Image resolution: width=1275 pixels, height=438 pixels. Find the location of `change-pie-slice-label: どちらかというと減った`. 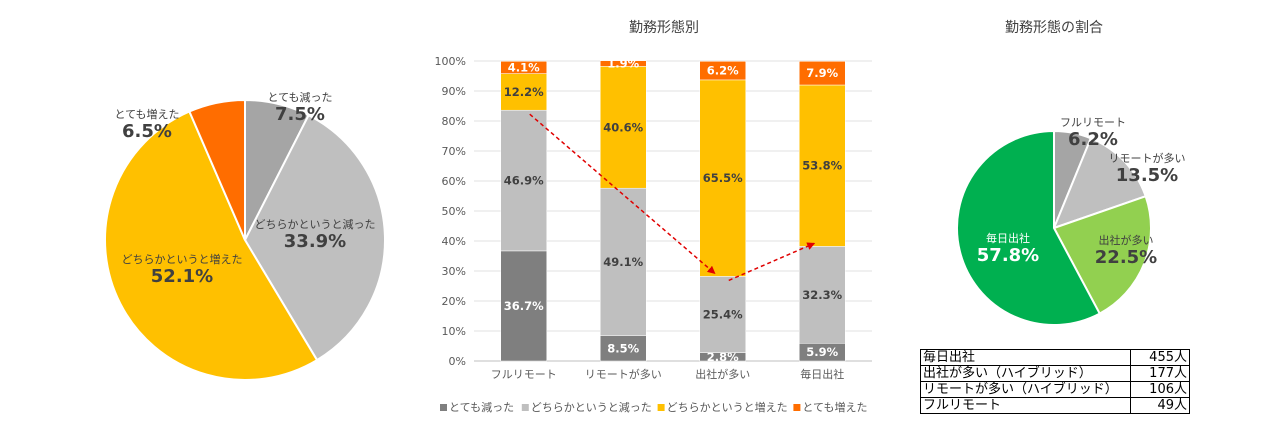

change-pie-slice-label: どちらかというと減った is located at coordinates (315, 224).